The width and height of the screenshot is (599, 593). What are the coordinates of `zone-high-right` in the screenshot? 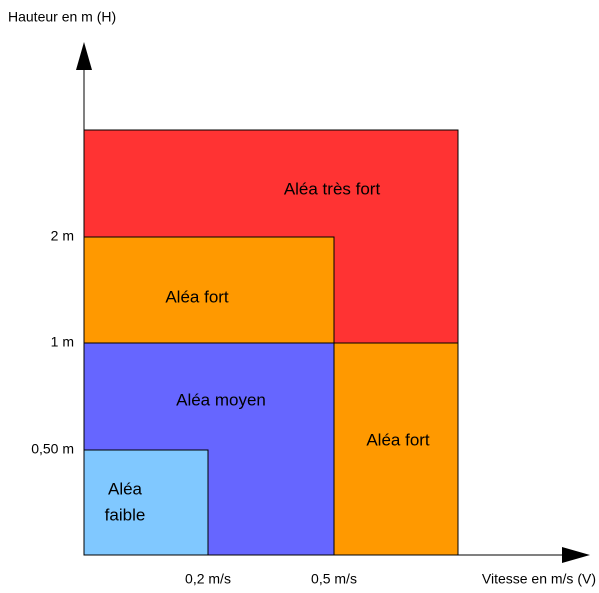 It's located at (396, 449).